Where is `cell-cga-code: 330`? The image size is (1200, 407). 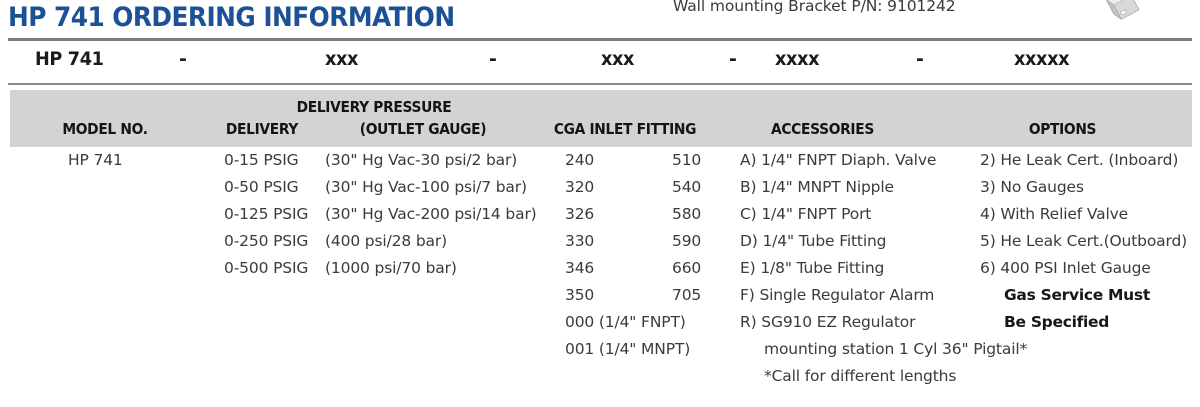 cell-cga-code: 330 is located at coordinates (580, 241).